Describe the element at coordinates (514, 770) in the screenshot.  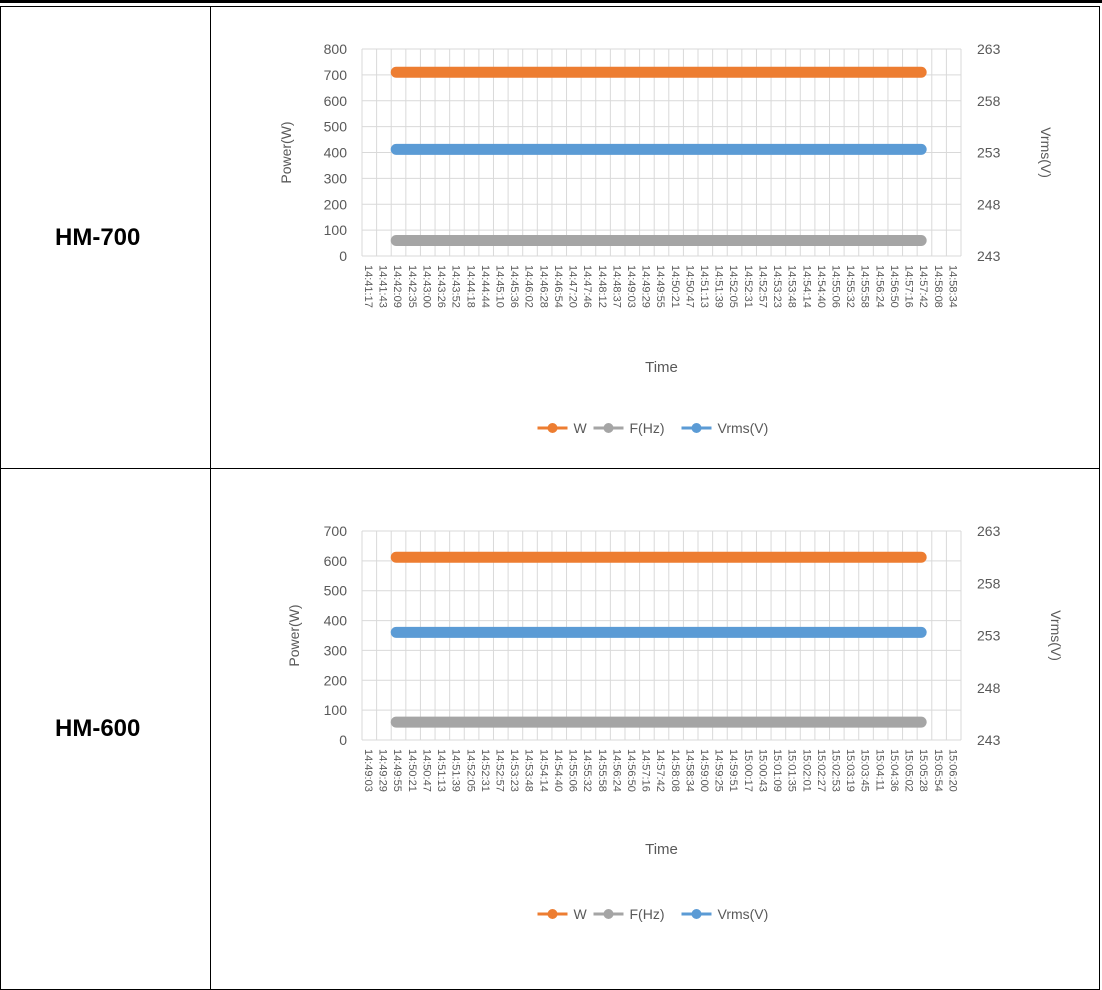
I see `x-tick-label: 14:53:23` at that location.